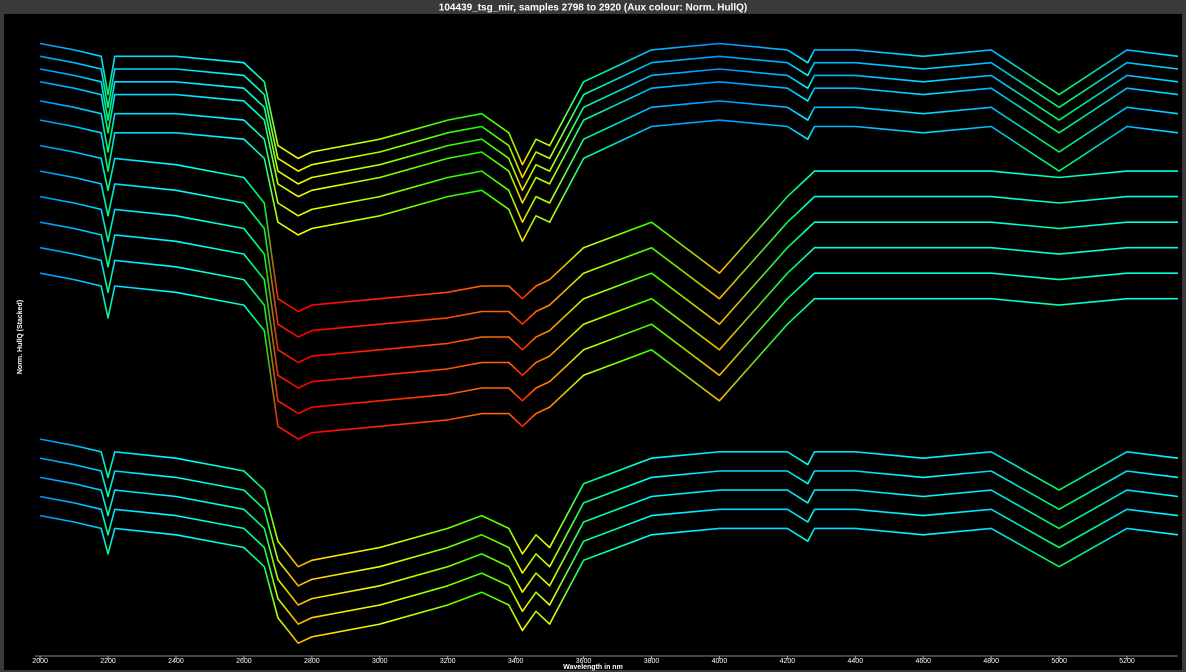 This screenshot has width=1186, height=672. Describe the element at coordinates (516, 661) in the screenshot. I see `x-tick-label: 3400` at that location.